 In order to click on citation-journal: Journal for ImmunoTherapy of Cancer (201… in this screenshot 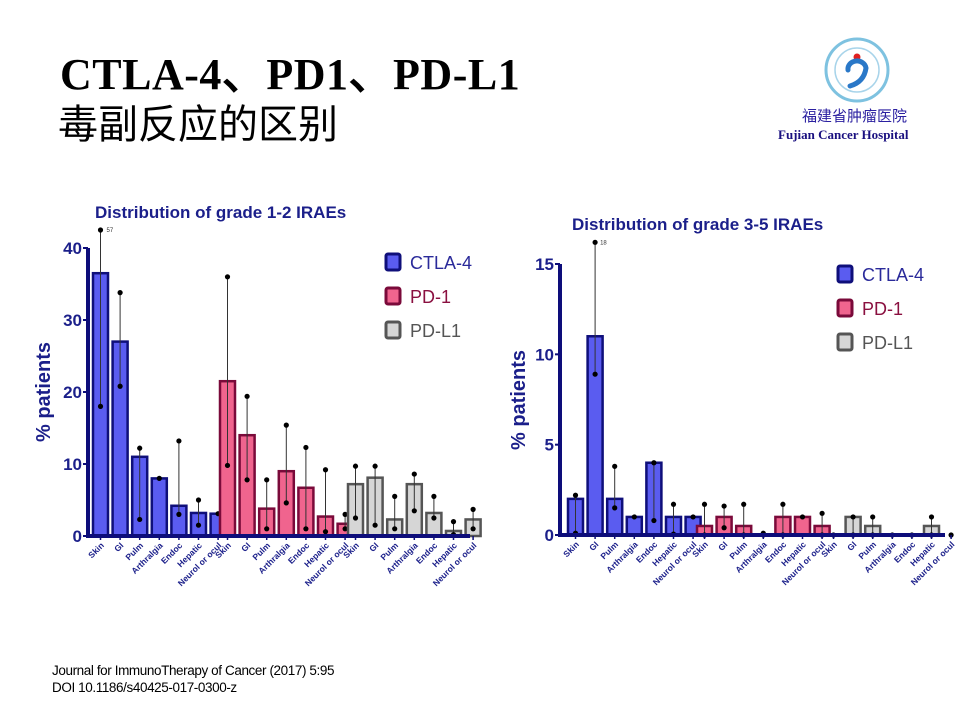, I will do `click(193, 670)`.